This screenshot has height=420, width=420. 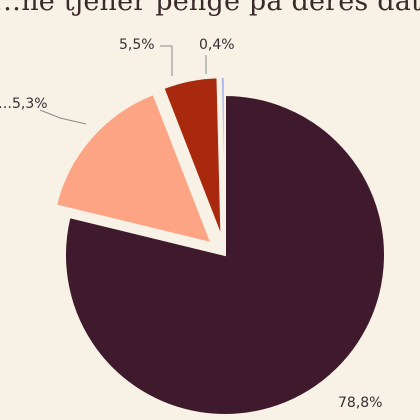 I want to click on data-label: 5,5%, so click(x=137, y=45).